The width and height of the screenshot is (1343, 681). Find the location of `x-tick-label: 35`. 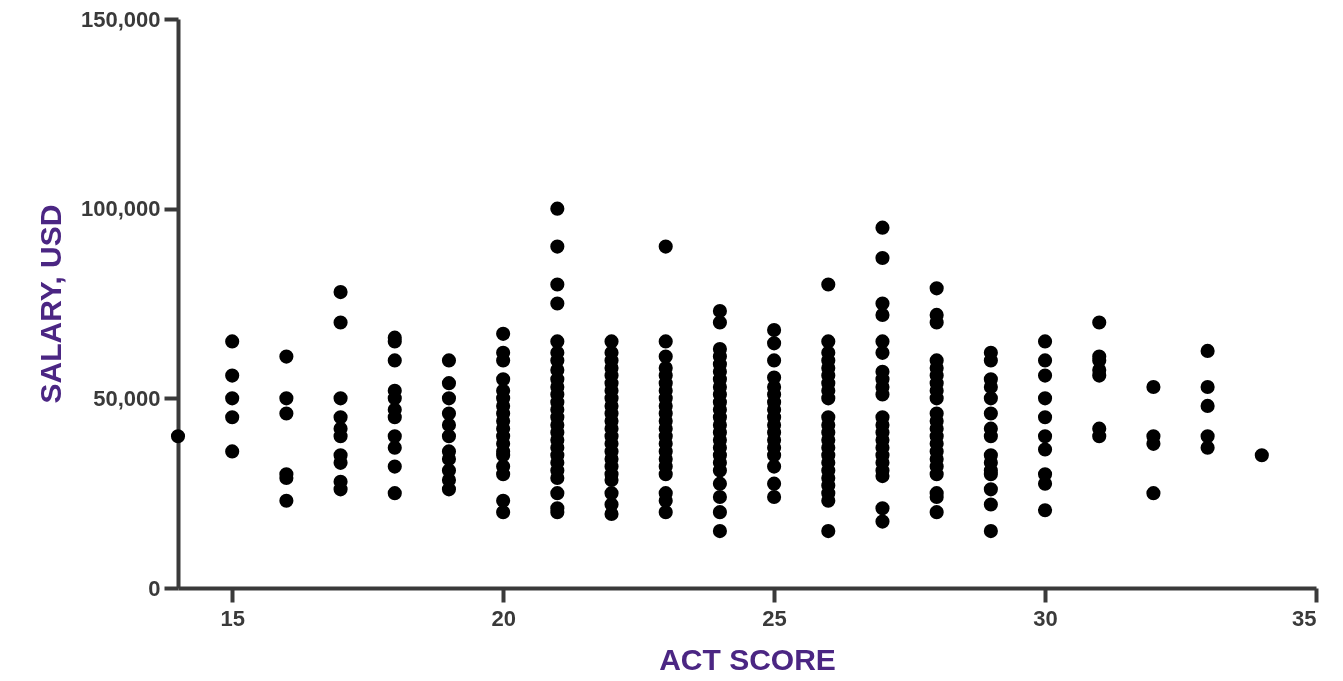

x-tick-label: 35 is located at coordinates (1304, 618).